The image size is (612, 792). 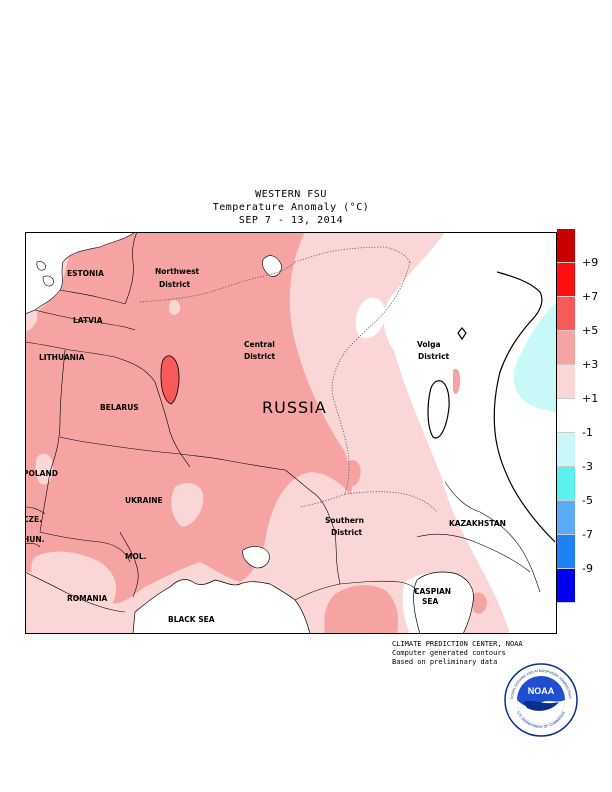 I want to click on label-southern-district-2: District, so click(x=347, y=532).